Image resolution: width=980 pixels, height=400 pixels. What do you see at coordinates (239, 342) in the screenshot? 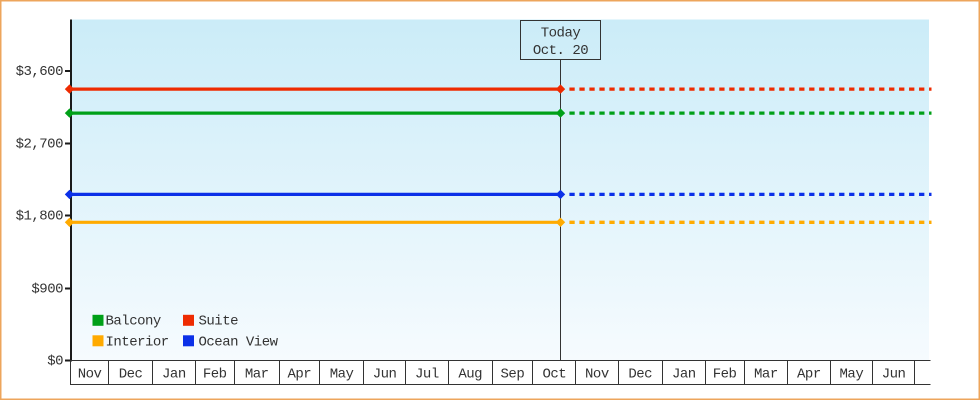
I see `svg-text: Ocean View` at bounding box center [239, 342].